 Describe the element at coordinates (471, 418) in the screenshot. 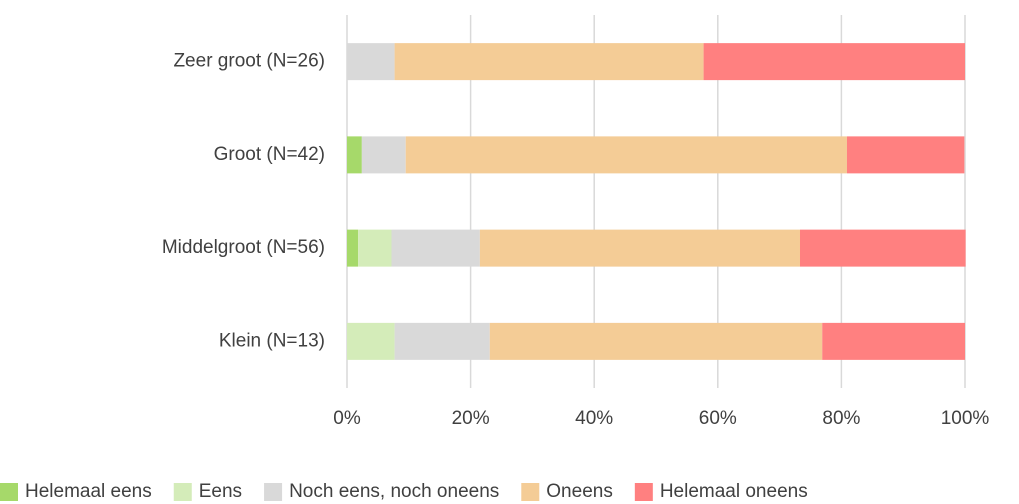

I see `x-tick-label: 20%` at that location.